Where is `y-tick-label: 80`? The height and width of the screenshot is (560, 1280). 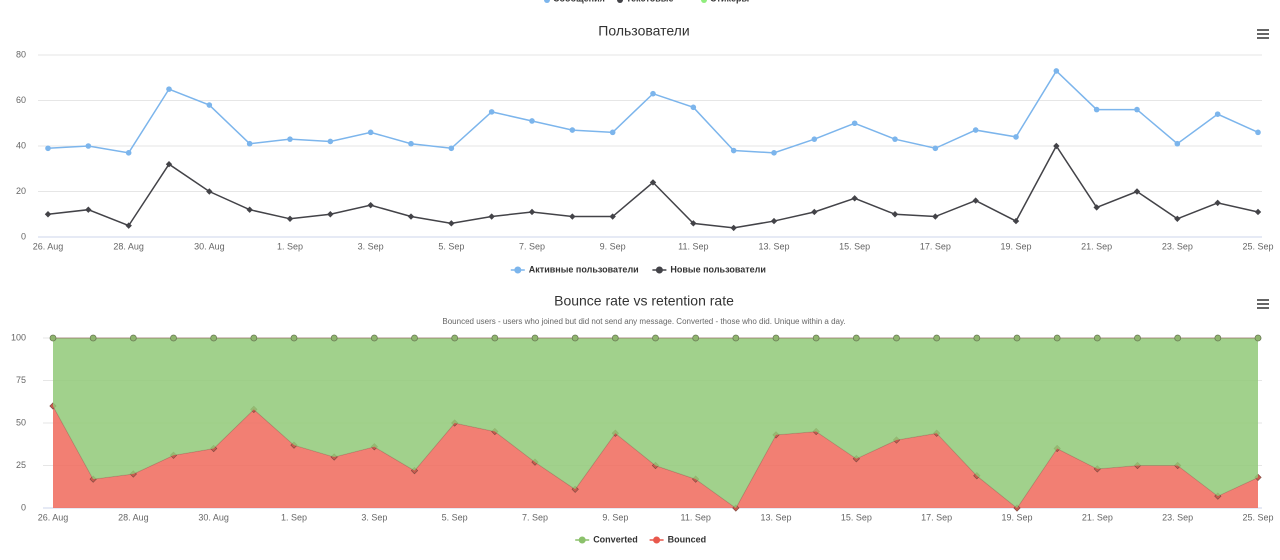
y-tick-label: 80 is located at coordinates (21, 54).